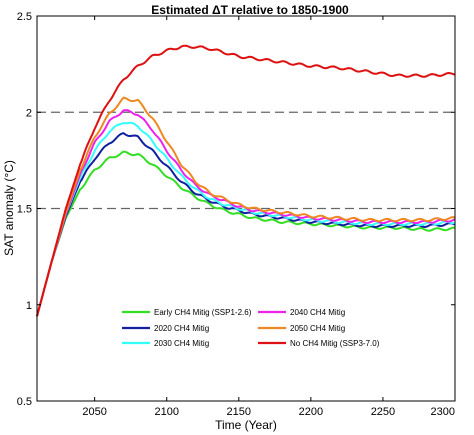 The width and height of the screenshot is (474, 435). Describe the element at coordinates (311, 412) in the screenshot. I see `x-tick-label: 2200` at that location.